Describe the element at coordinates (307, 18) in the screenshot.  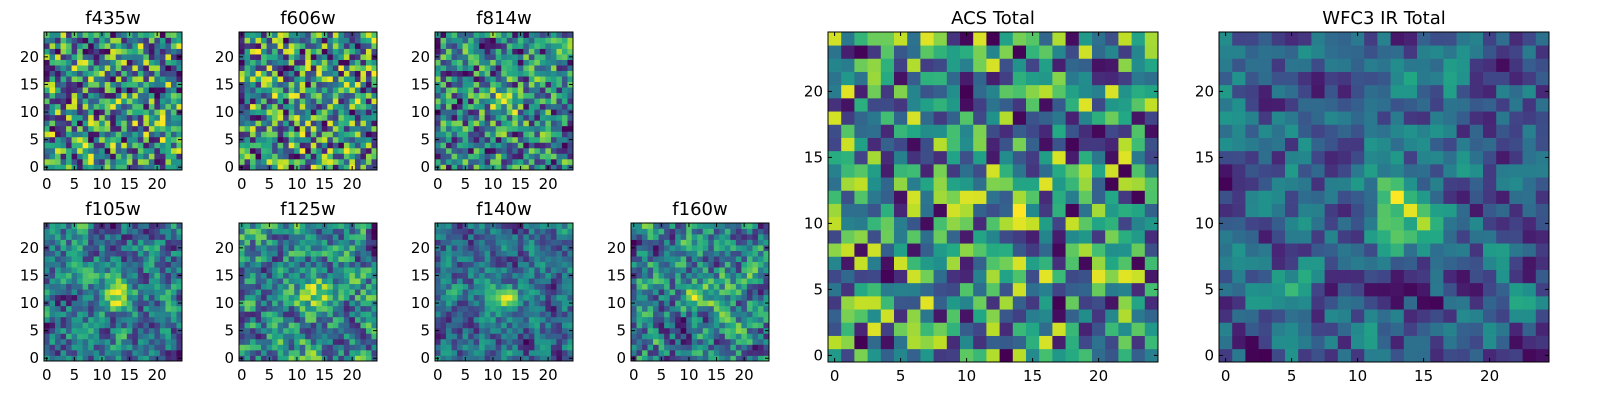
I see `panel-title: f606w` at that location.